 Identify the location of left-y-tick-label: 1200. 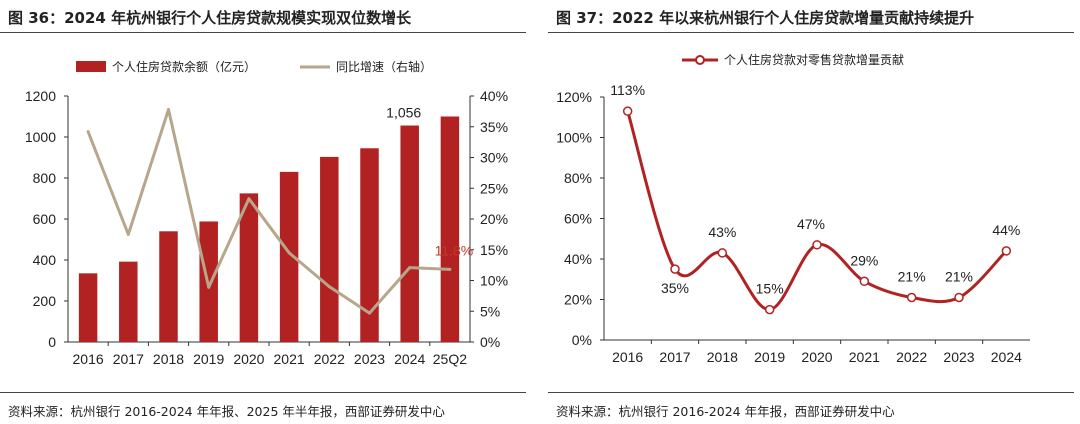
(40, 96).